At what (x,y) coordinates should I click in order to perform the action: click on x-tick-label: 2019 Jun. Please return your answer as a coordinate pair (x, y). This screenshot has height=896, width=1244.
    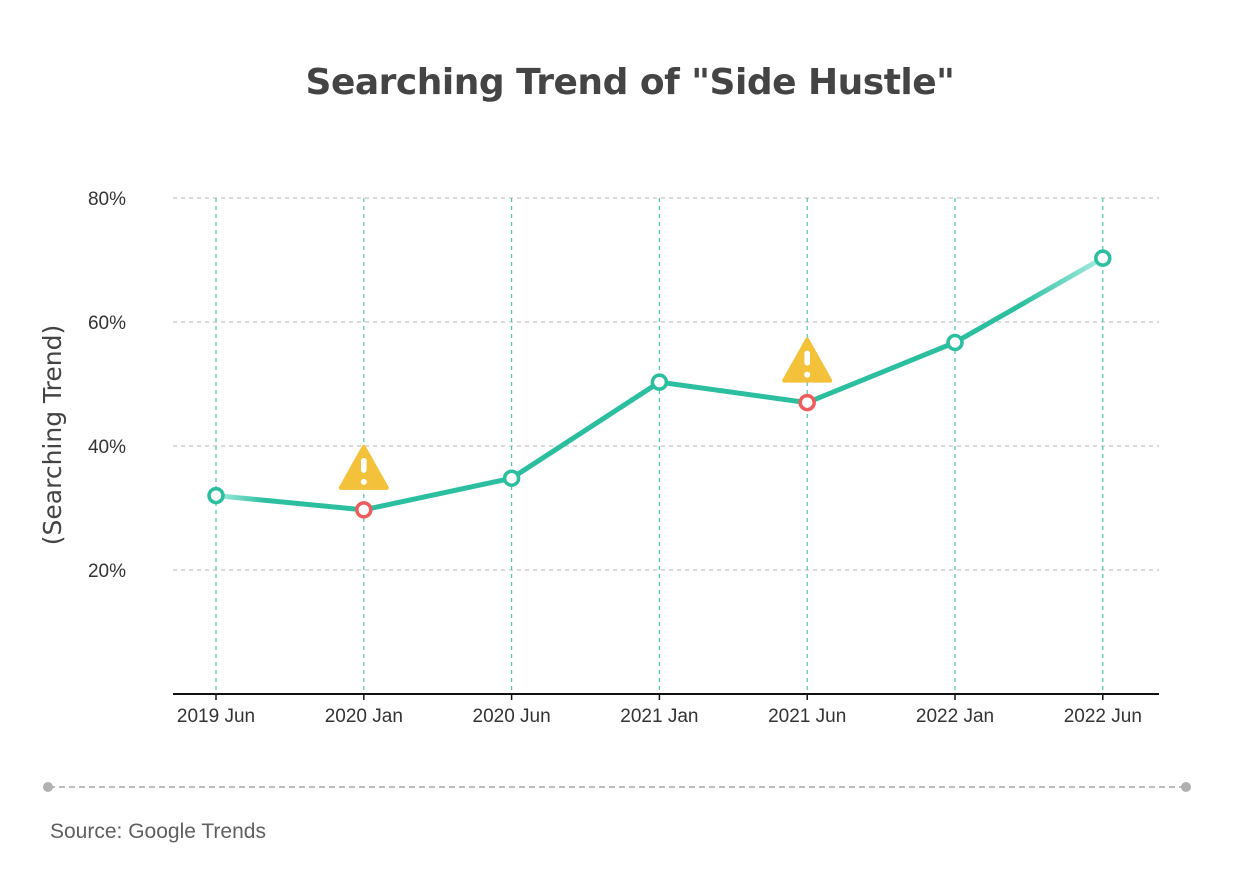
    Looking at the image, I should click on (216, 716).